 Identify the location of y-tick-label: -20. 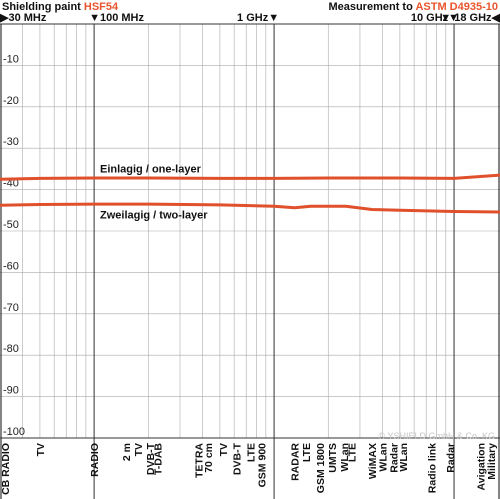
(11, 101).